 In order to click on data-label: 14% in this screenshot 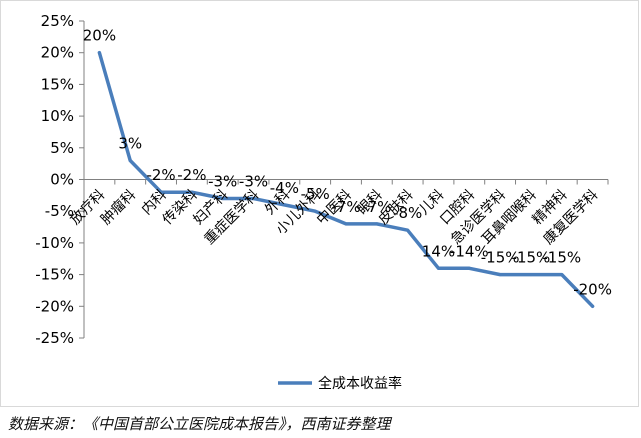, I will do `click(438, 251)`.